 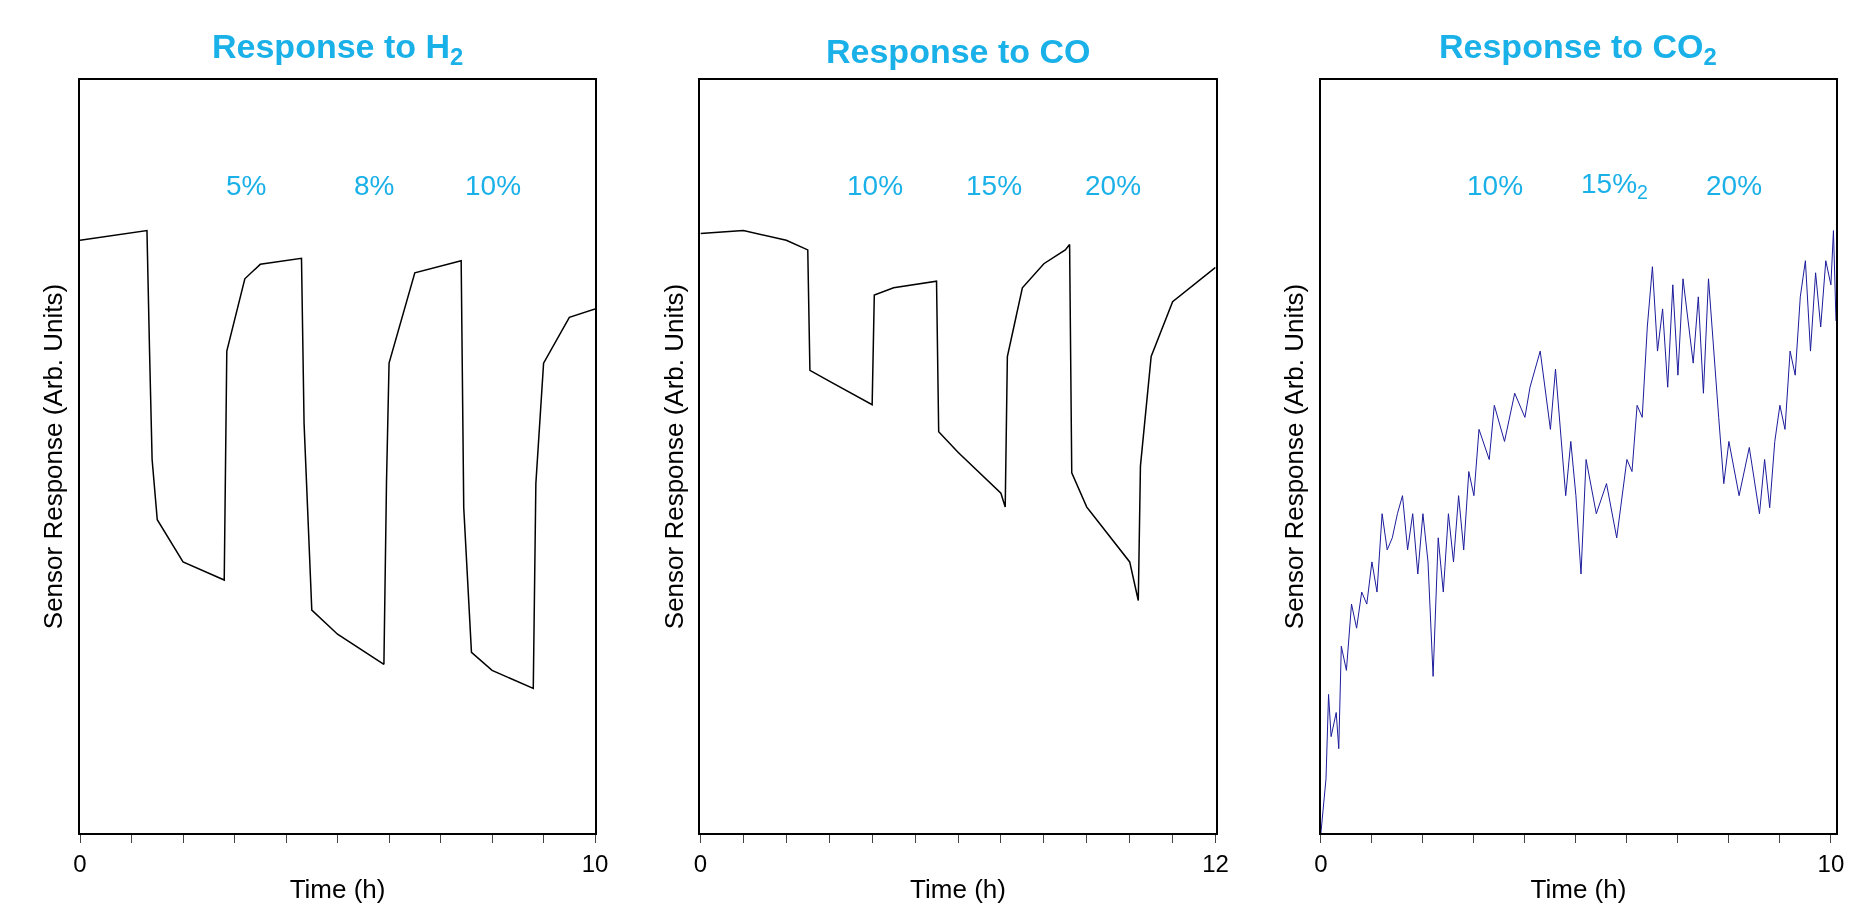 What do you see at coordinates (338, 49) in the screenshot?
I see `chart-title: Response to H$_{2}$` at bounding box center [338, 49].